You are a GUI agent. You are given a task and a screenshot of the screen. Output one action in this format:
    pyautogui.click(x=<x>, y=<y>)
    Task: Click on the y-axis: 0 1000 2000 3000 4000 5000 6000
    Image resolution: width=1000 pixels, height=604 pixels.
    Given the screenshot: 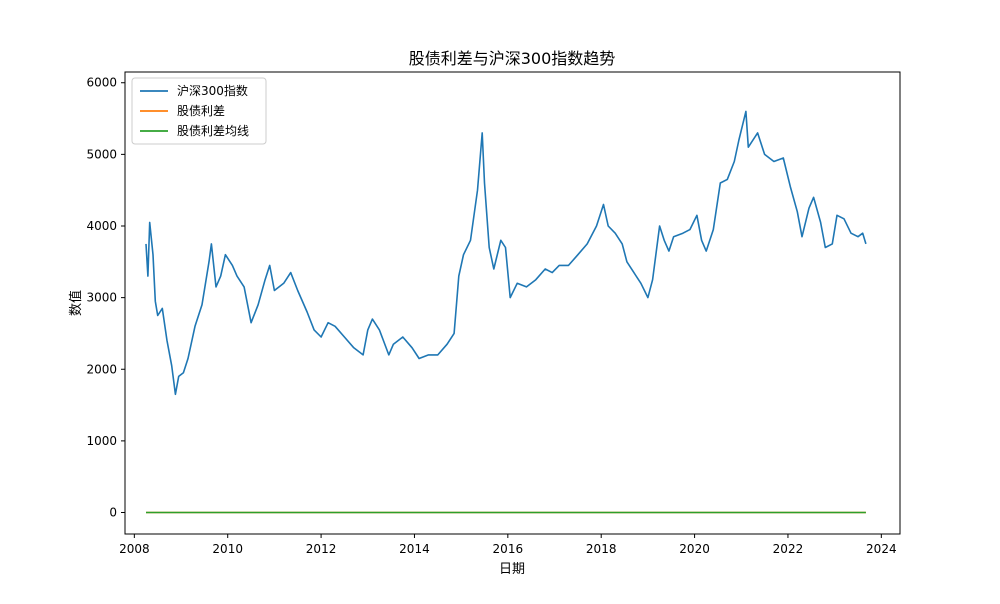 What is the action you would take?
    pyautogui.click(x=105, y=298)
    